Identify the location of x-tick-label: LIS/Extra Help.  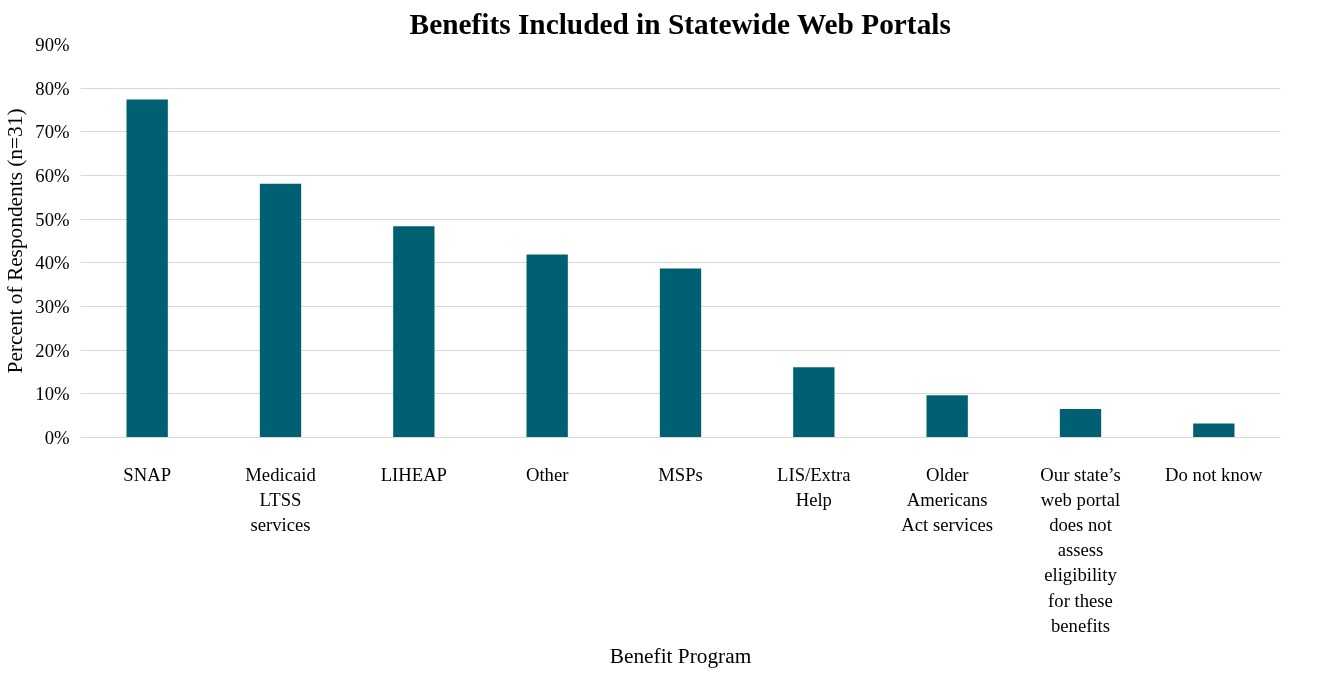
(814, 486).